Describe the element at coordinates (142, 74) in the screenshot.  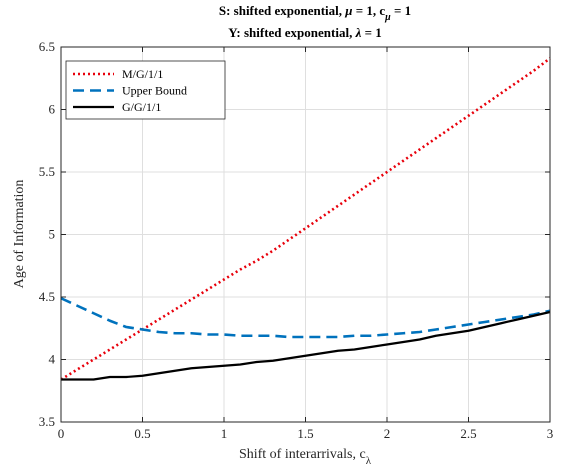
I see `legend-label: M/G/1/1` at that location.